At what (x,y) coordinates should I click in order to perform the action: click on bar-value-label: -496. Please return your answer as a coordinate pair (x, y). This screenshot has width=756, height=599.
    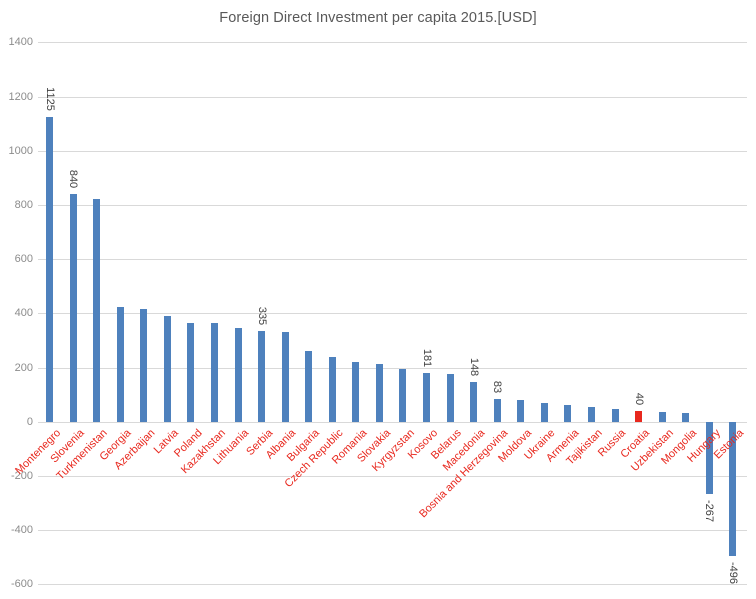
    Looking at the image, I should click on (732, 573).